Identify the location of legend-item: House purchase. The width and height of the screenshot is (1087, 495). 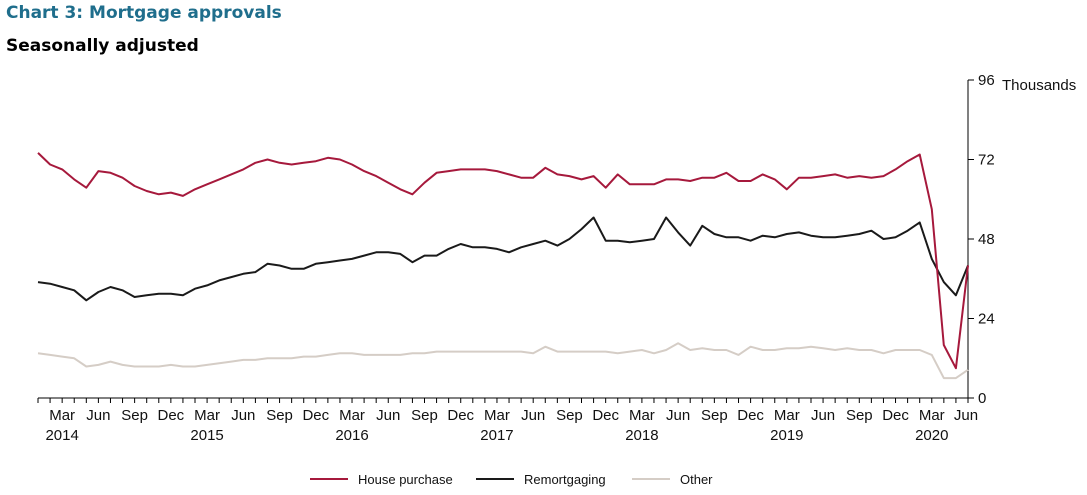
(381, 479).